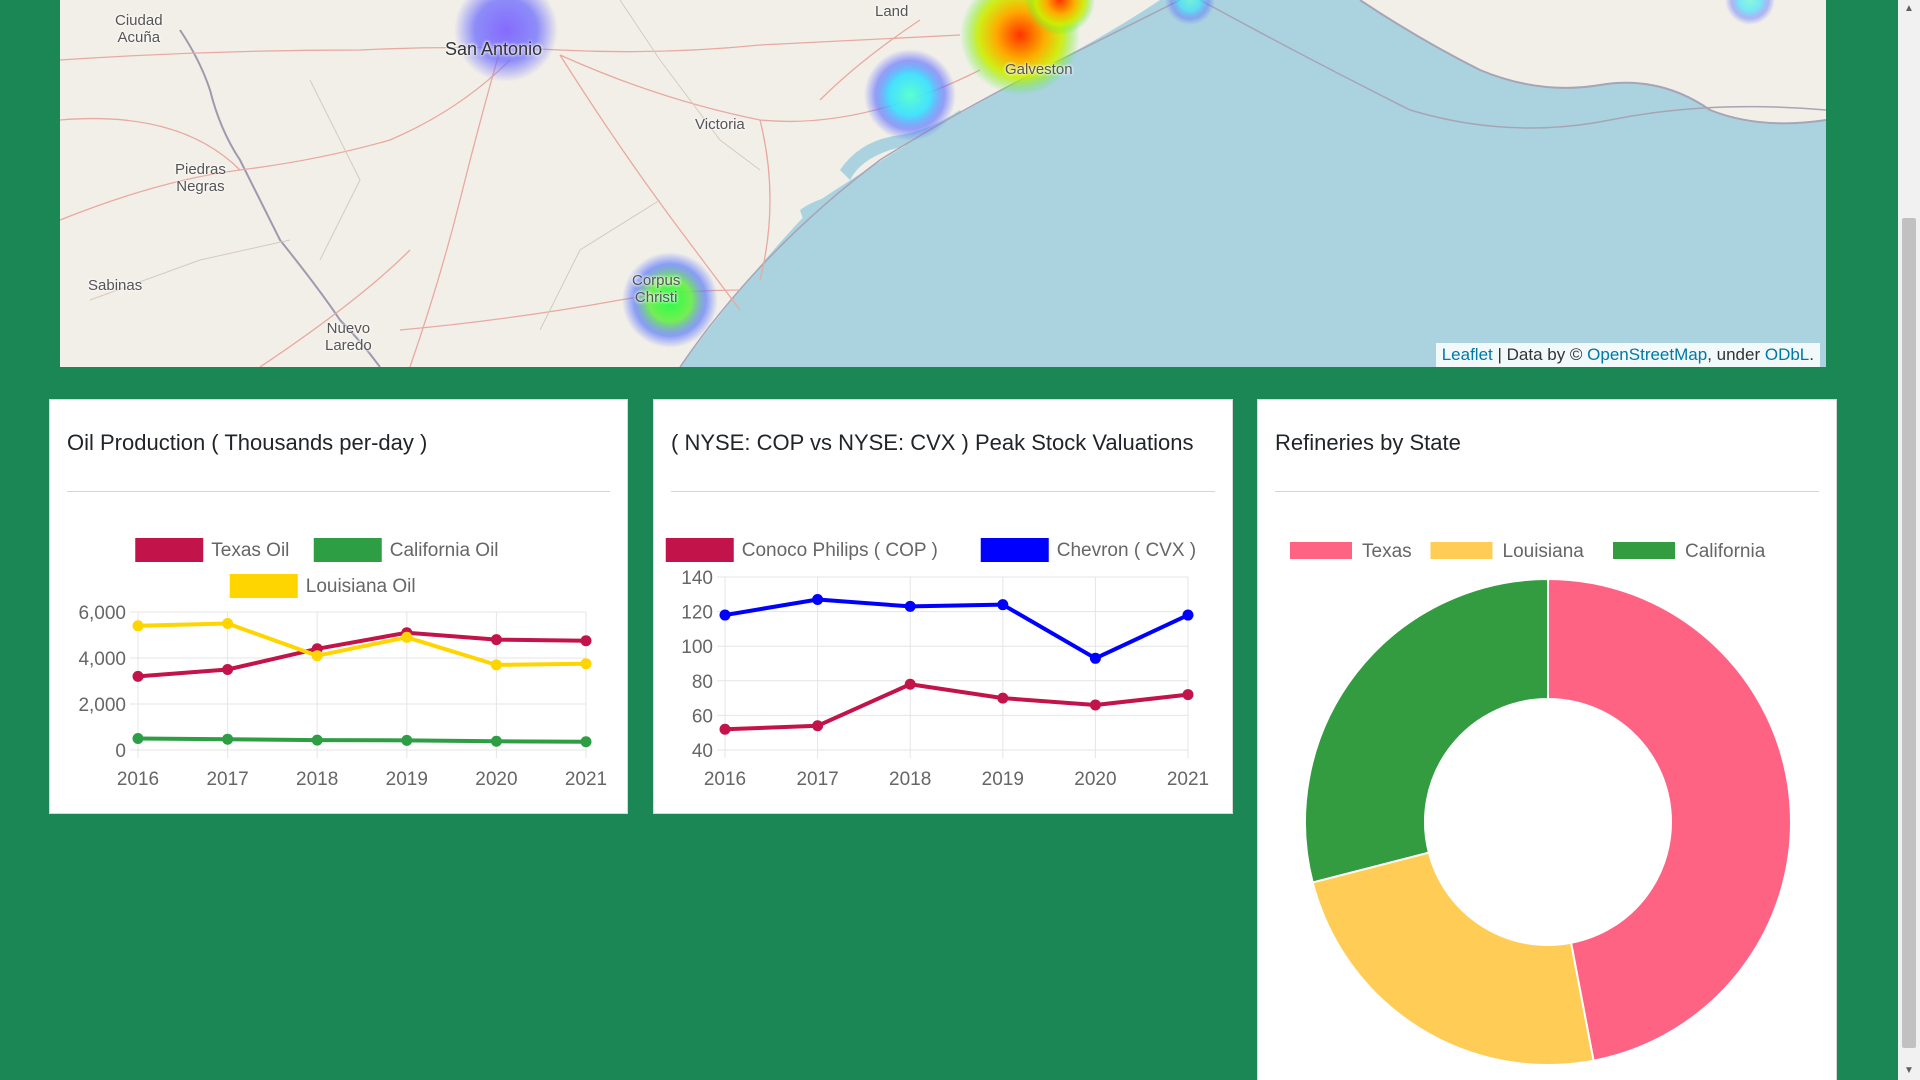  Describe the element at coordinates (444, 550) in the screenshot. I see `legend-label: California Oil` at that location.